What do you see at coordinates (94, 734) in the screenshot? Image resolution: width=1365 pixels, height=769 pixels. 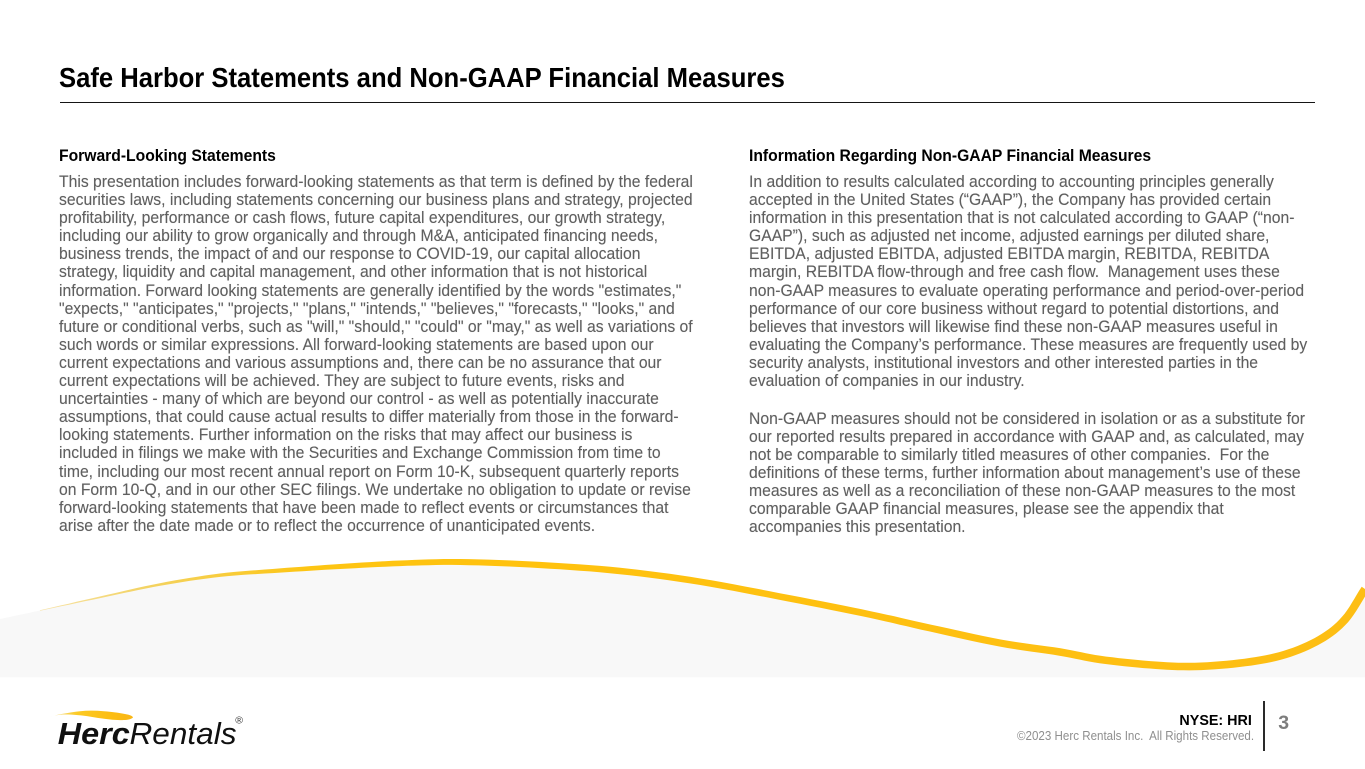 I see `svg-text: Herc` at bounding box center [94, 734].